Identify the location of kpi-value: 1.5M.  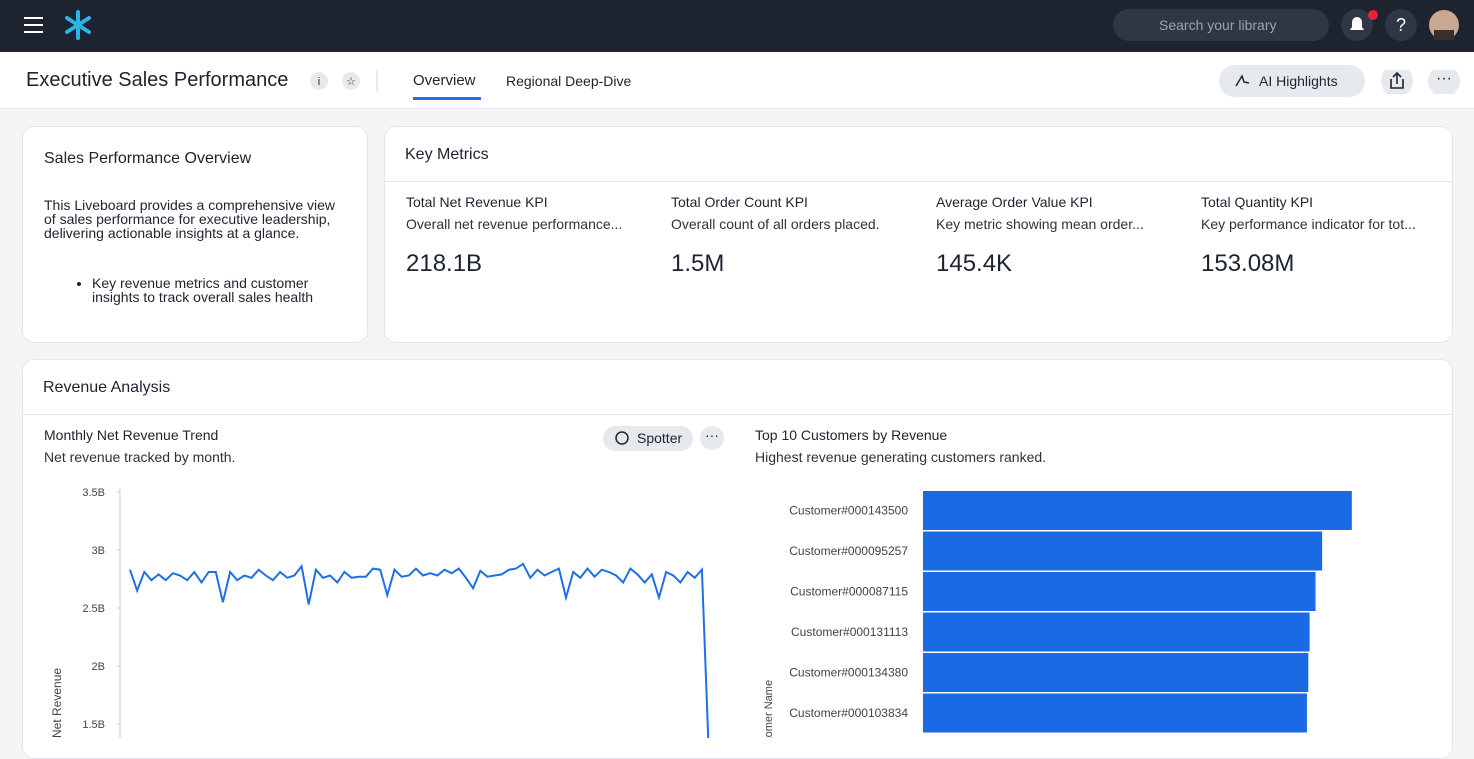
(698, 263).